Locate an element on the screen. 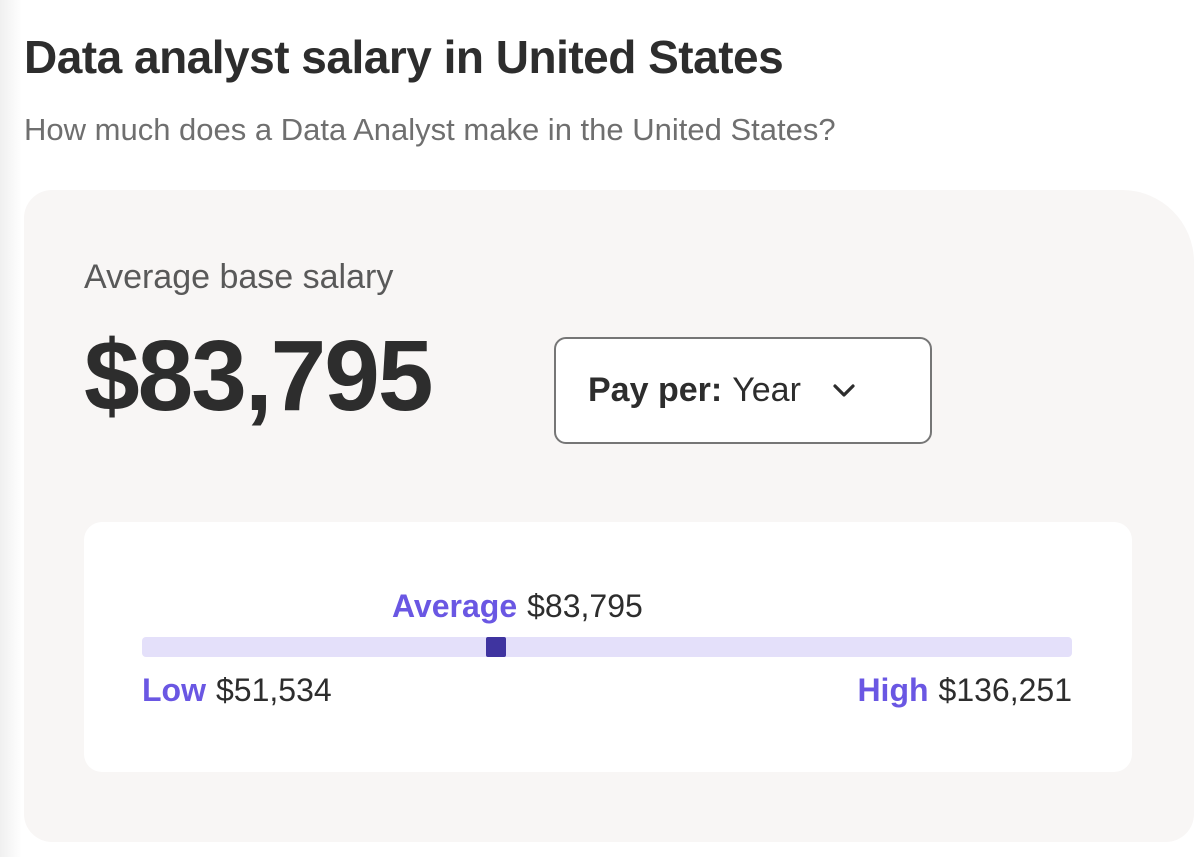 Image resolution: width=1200 pixels, height=857 pixels. average-amount: $83,795 is located at coordinates (585, 606).